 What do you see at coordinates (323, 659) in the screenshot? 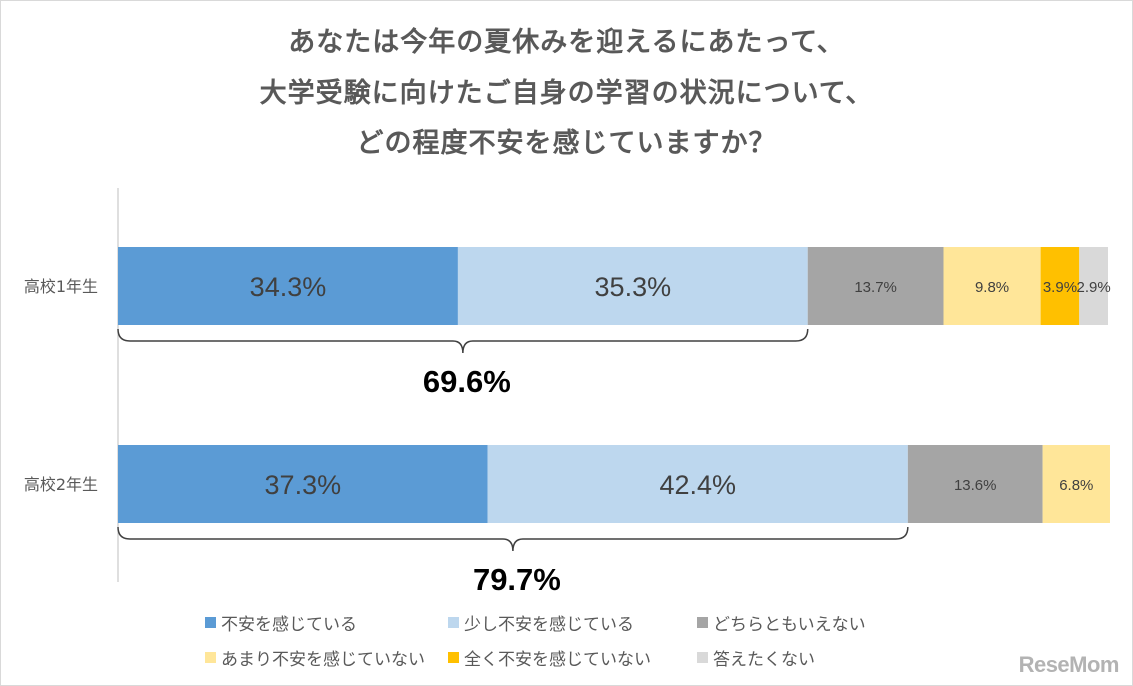
I see `legend-label: あまり不安を感じていない` at bounding box center [323, 659].